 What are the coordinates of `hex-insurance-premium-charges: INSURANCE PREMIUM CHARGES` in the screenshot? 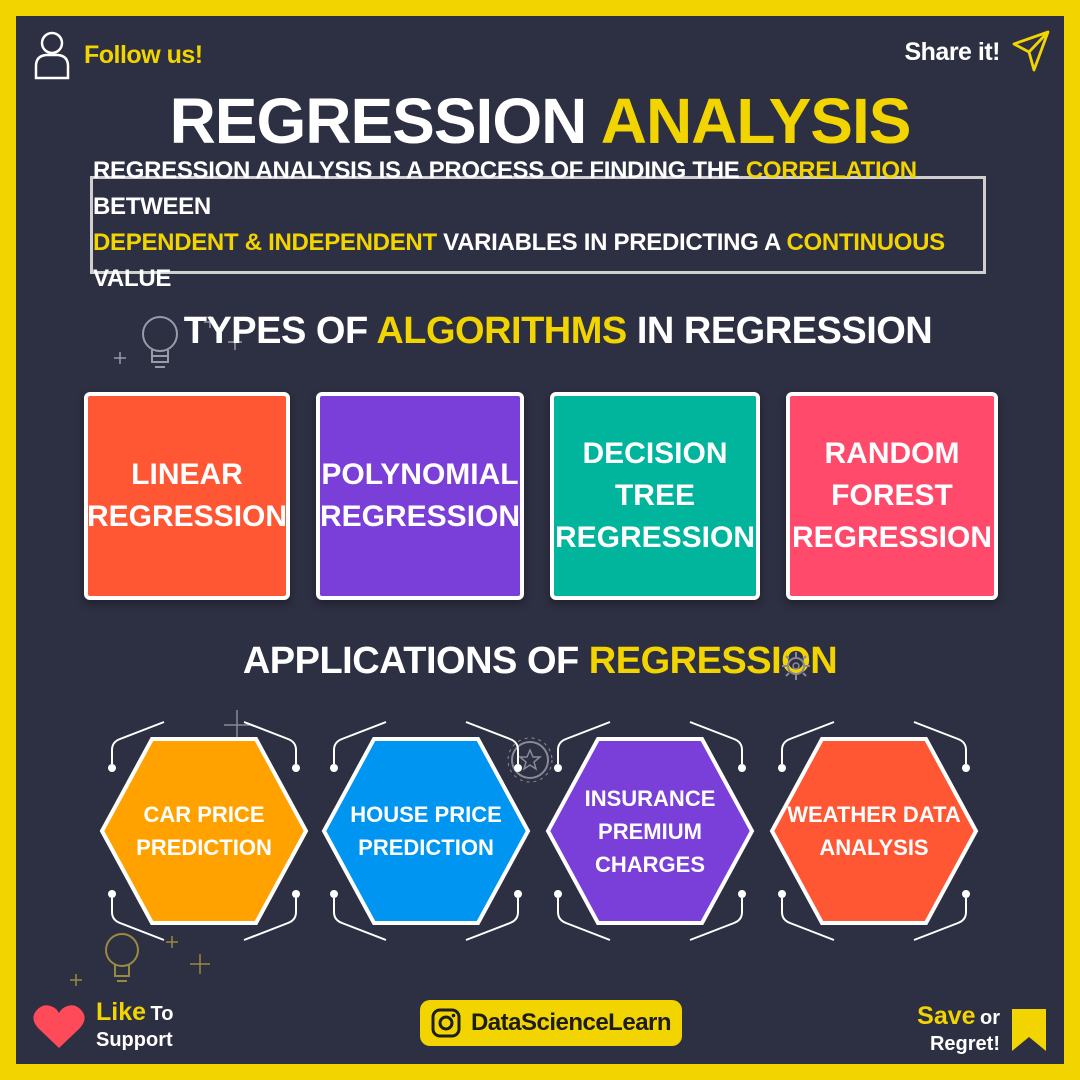 It's located at (650, 831).